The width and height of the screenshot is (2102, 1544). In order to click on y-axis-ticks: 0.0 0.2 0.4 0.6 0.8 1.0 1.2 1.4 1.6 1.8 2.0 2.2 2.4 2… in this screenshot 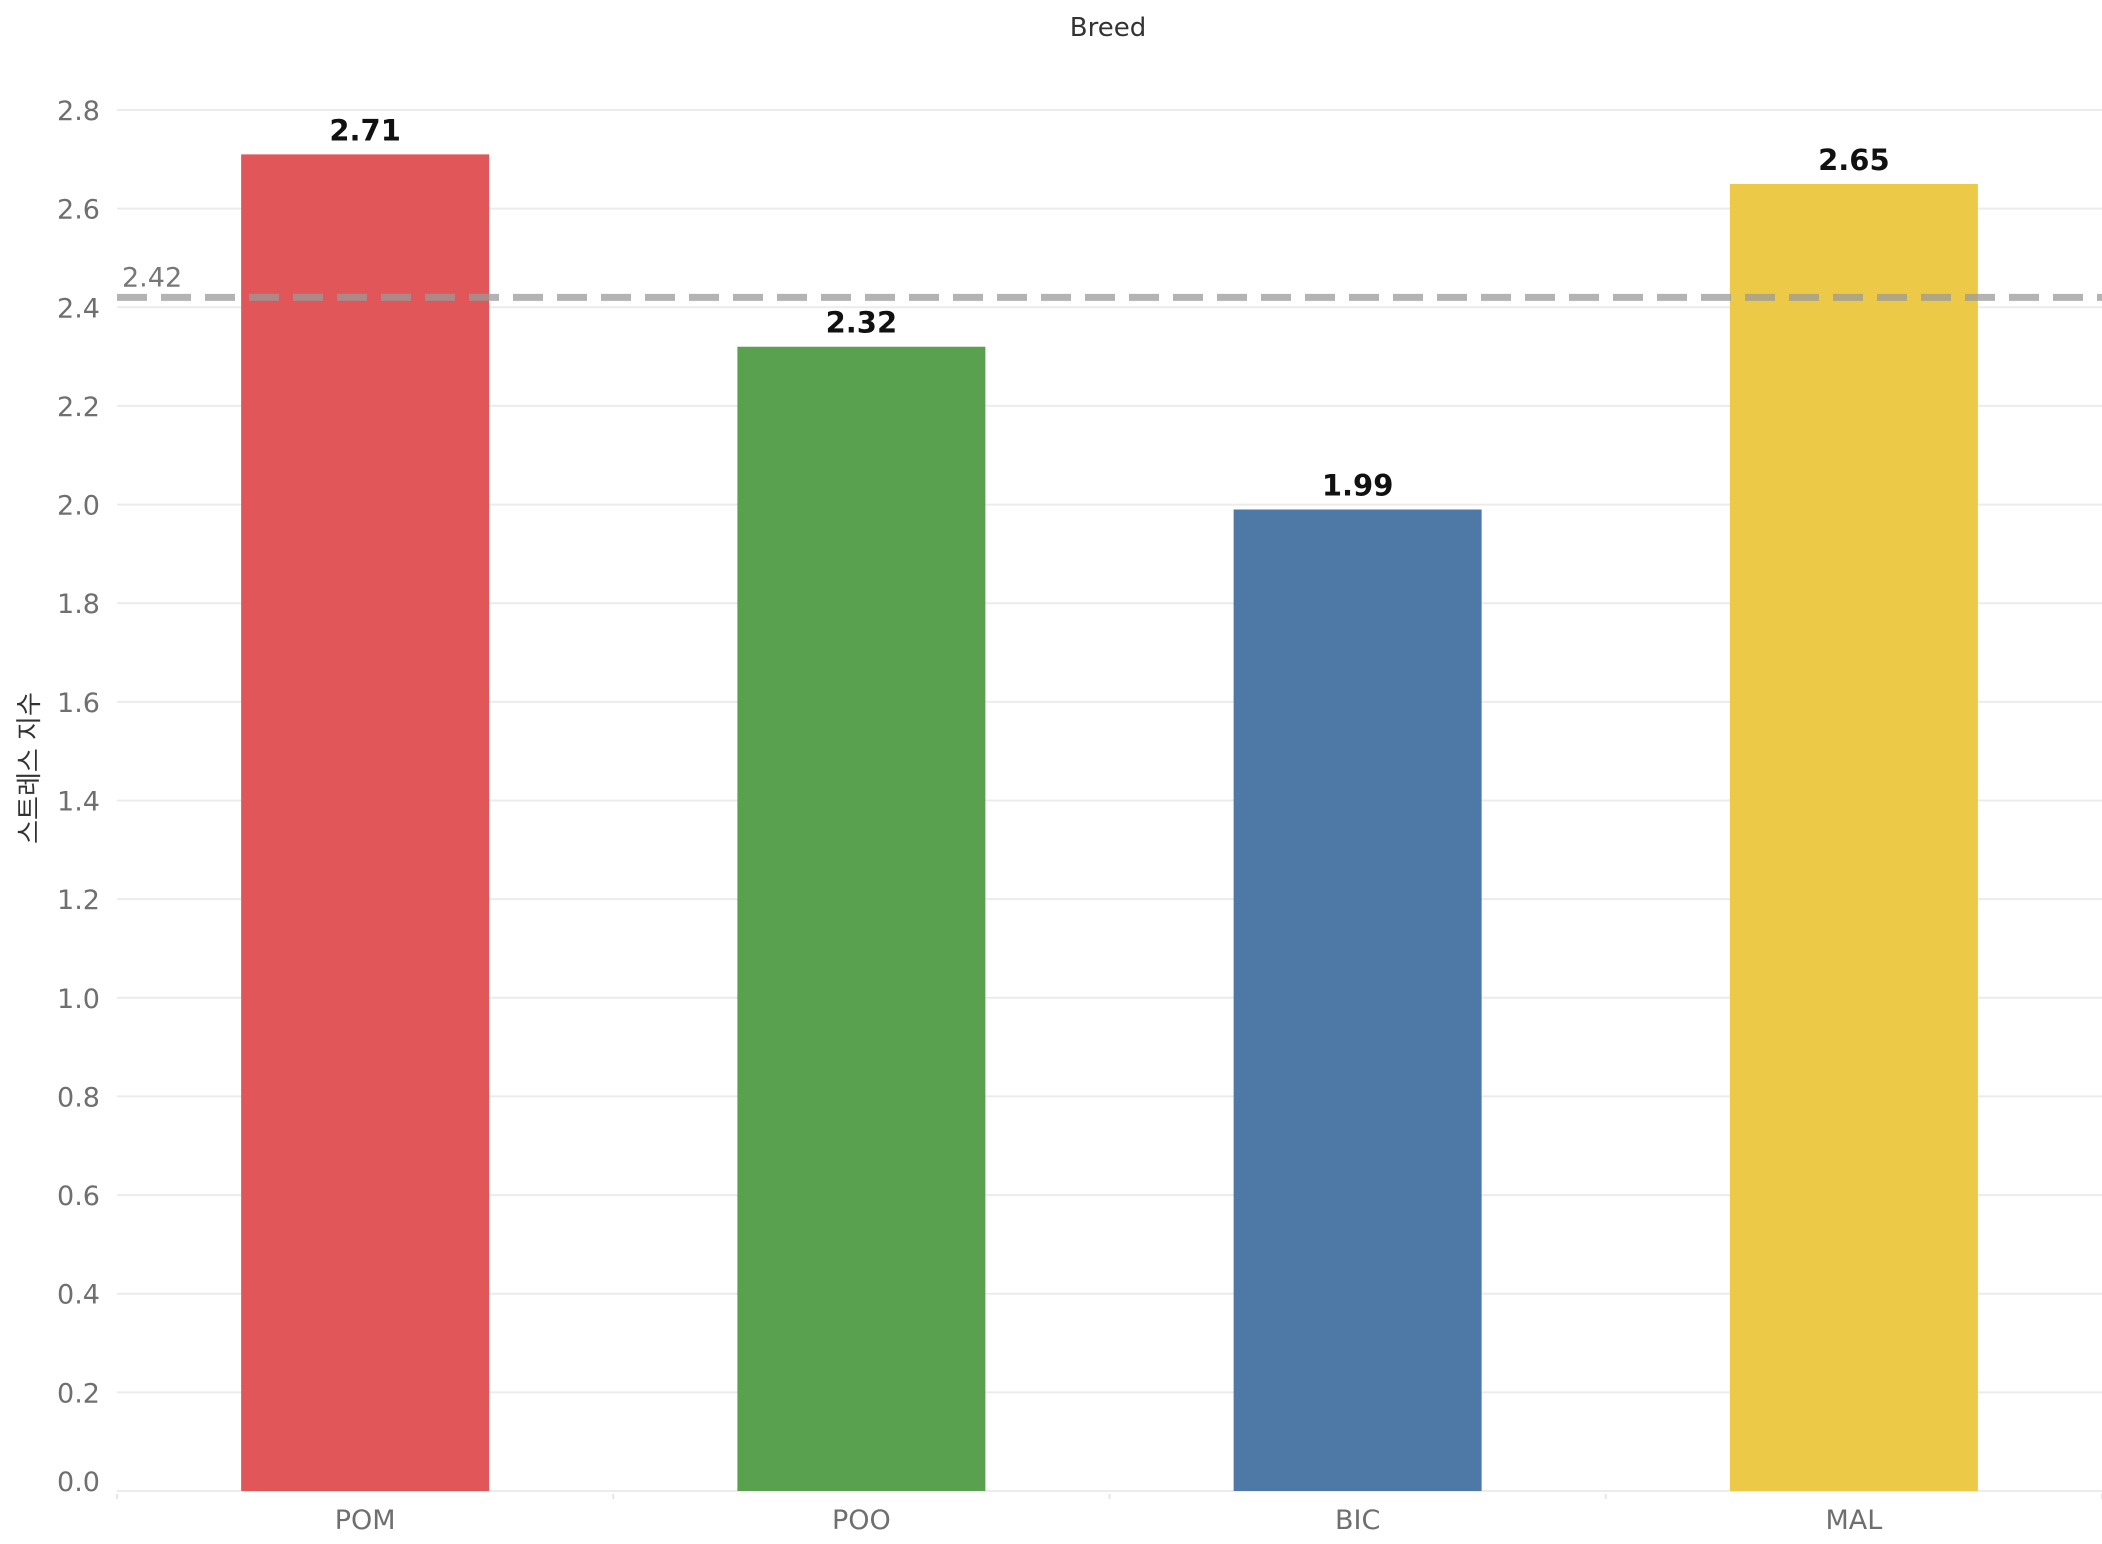, I will do `click(78, 797)`.